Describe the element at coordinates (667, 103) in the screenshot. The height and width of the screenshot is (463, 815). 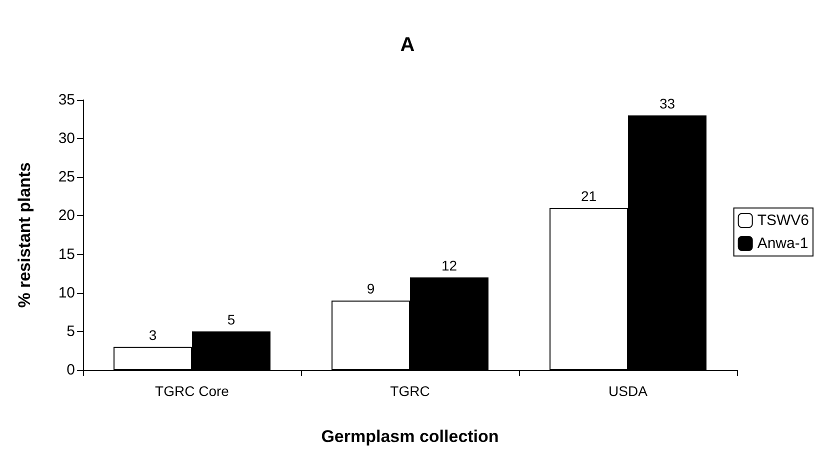
I see `data-label: 33` at that location.